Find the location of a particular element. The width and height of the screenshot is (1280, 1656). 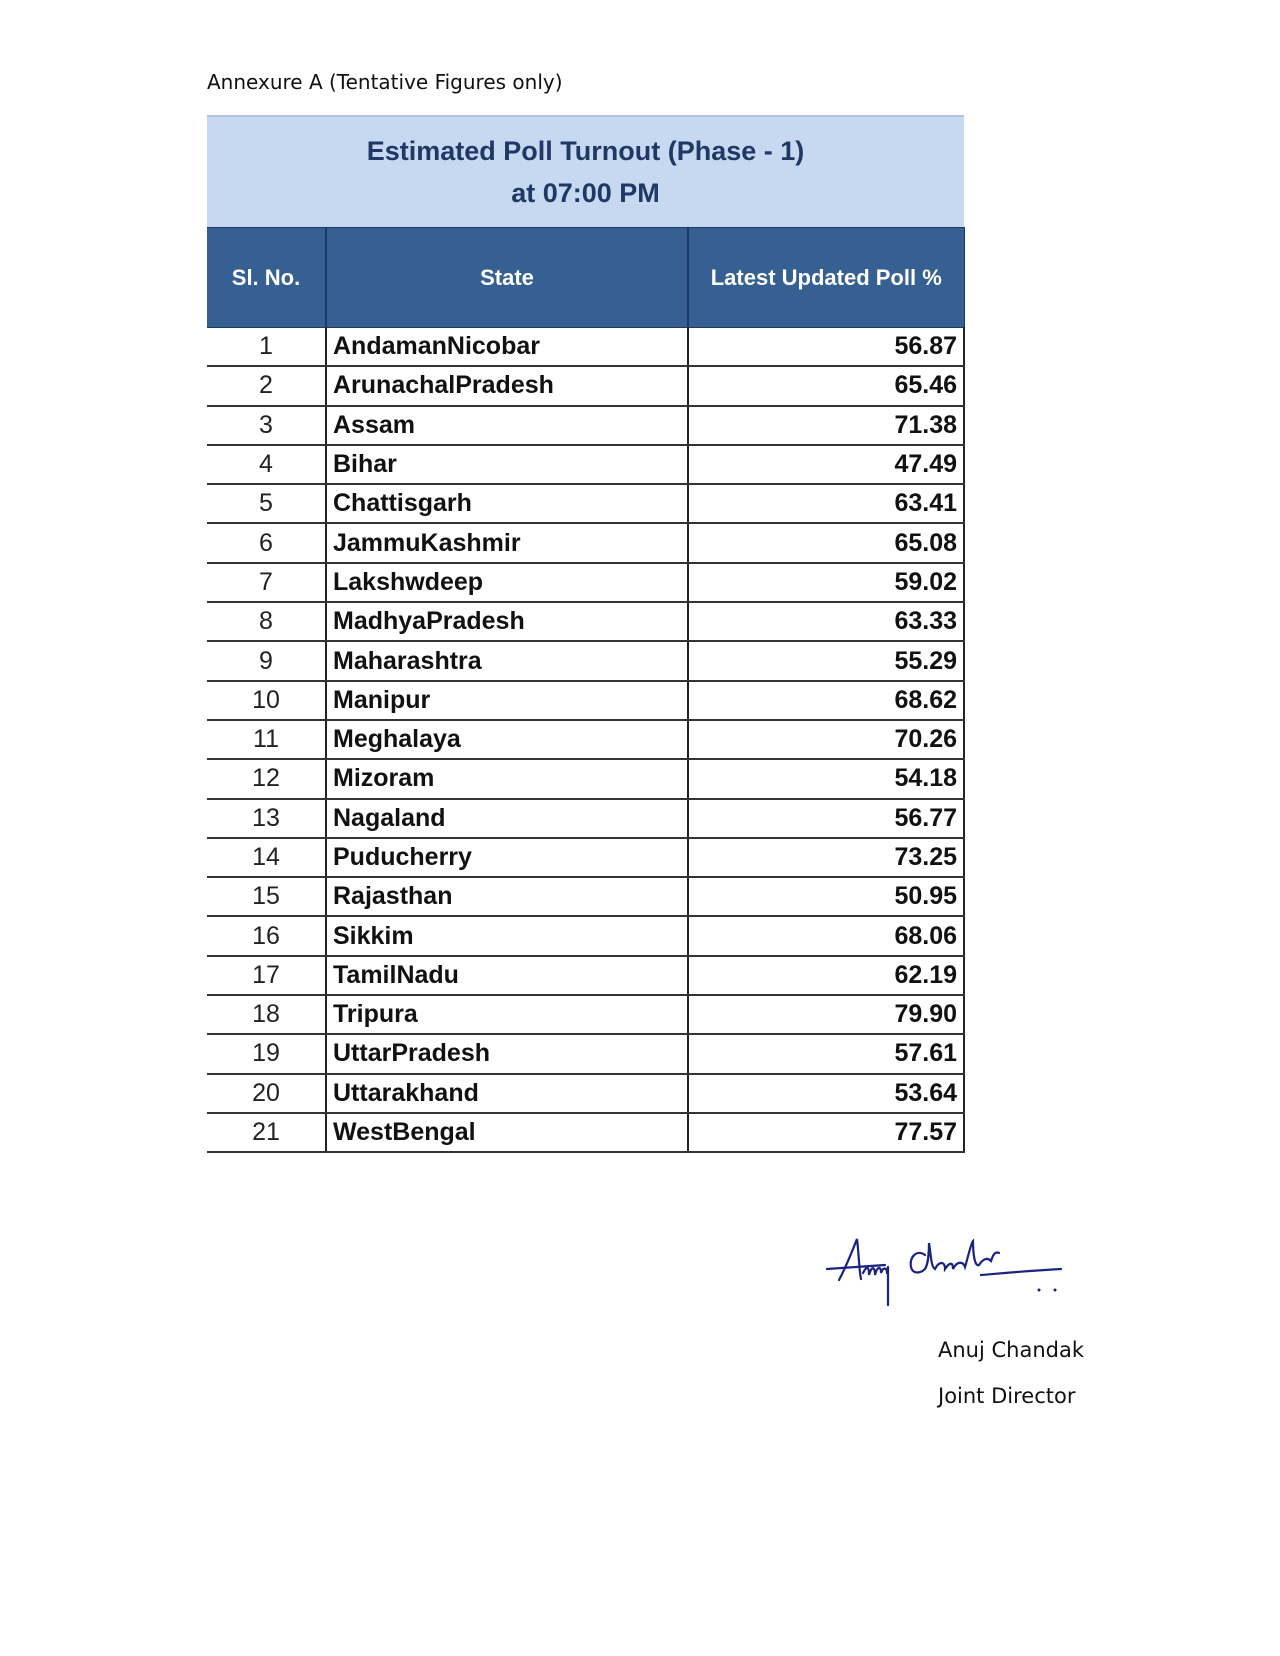

state-cell: Tripura is located at coordinates (506, 1015).